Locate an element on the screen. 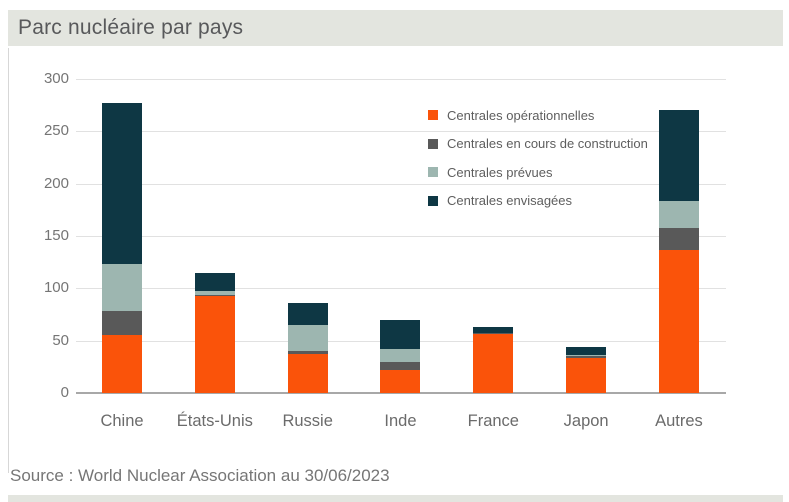 Image resolution: width=789 pixels, height=502 pixels. x-category-label: Russie is located at coordinates (307, 421).